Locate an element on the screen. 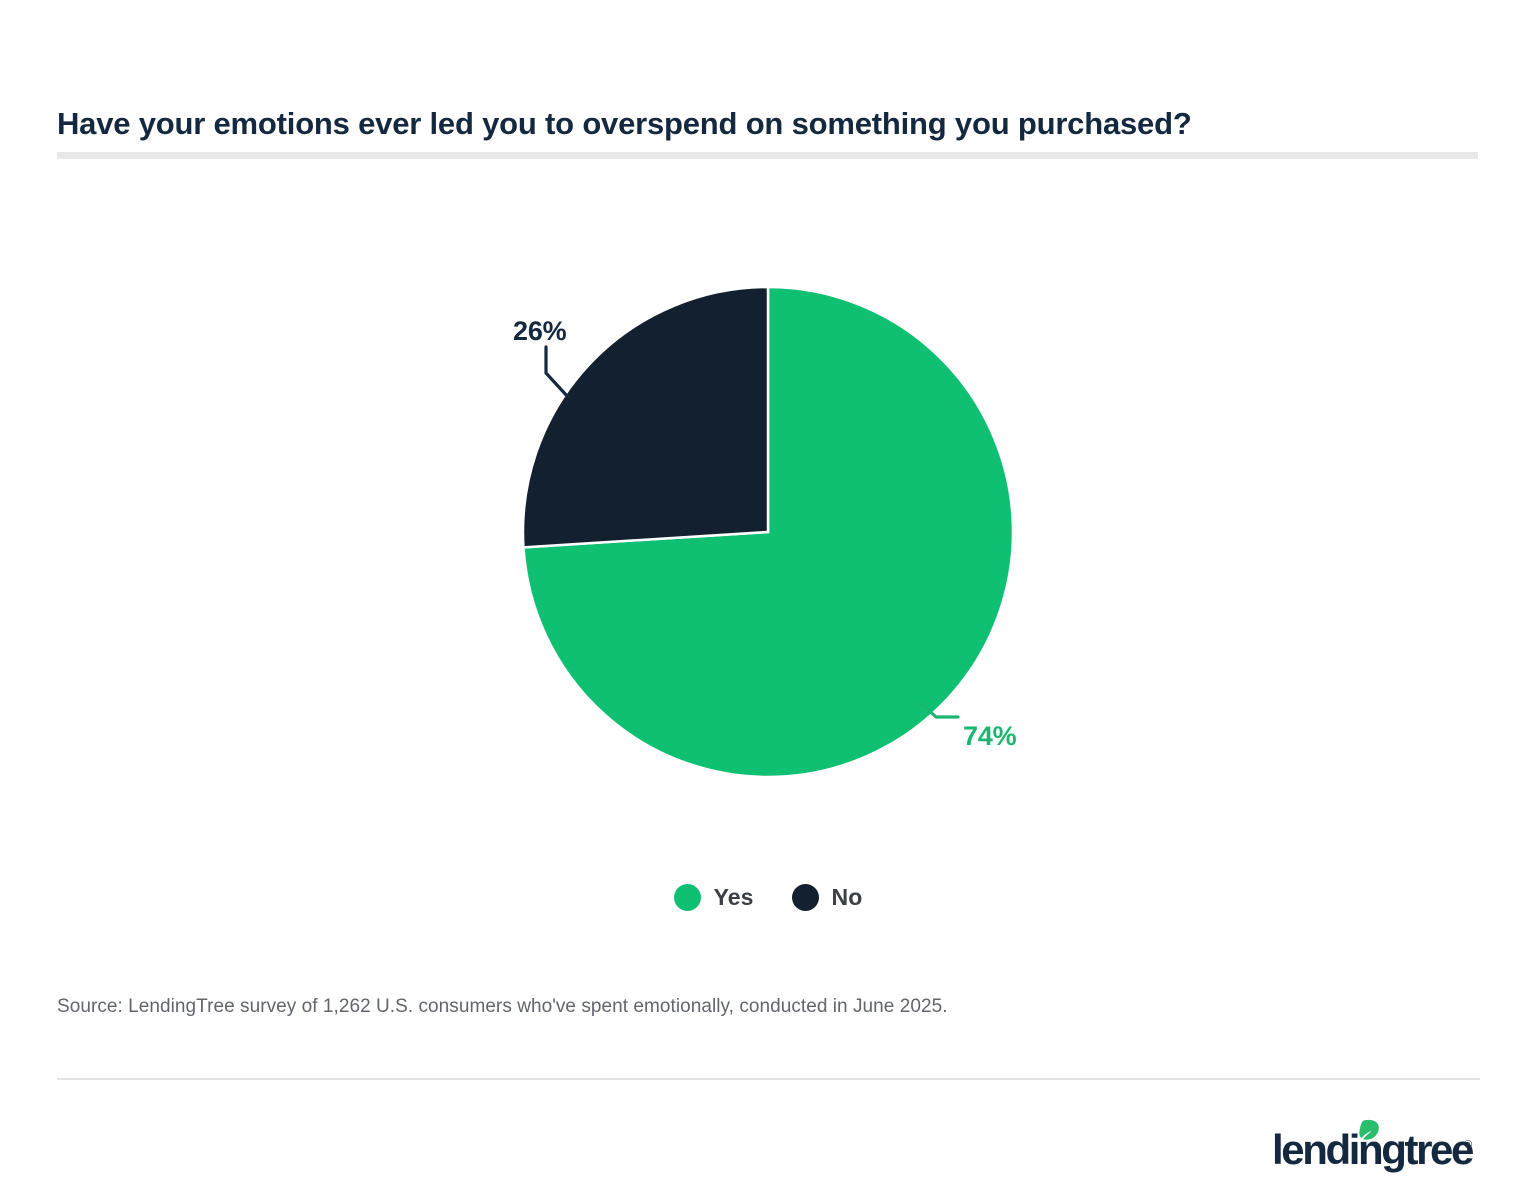  legend-label-no: No is located at coordinates (847, 897).